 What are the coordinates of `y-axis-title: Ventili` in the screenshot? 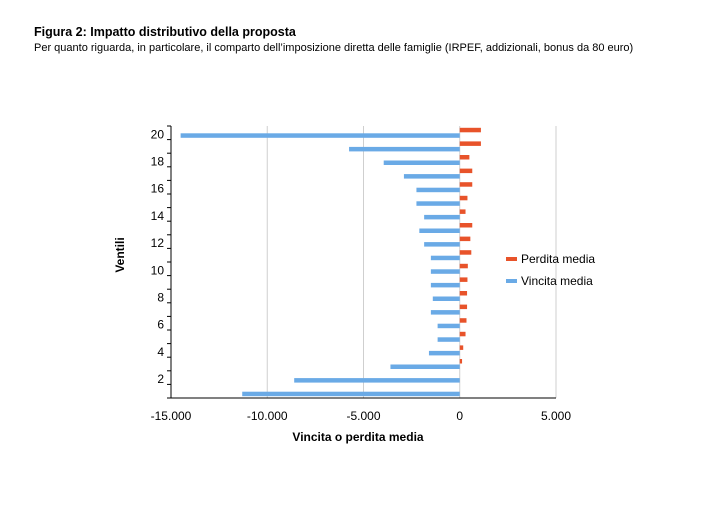 It's located at (120, 254).